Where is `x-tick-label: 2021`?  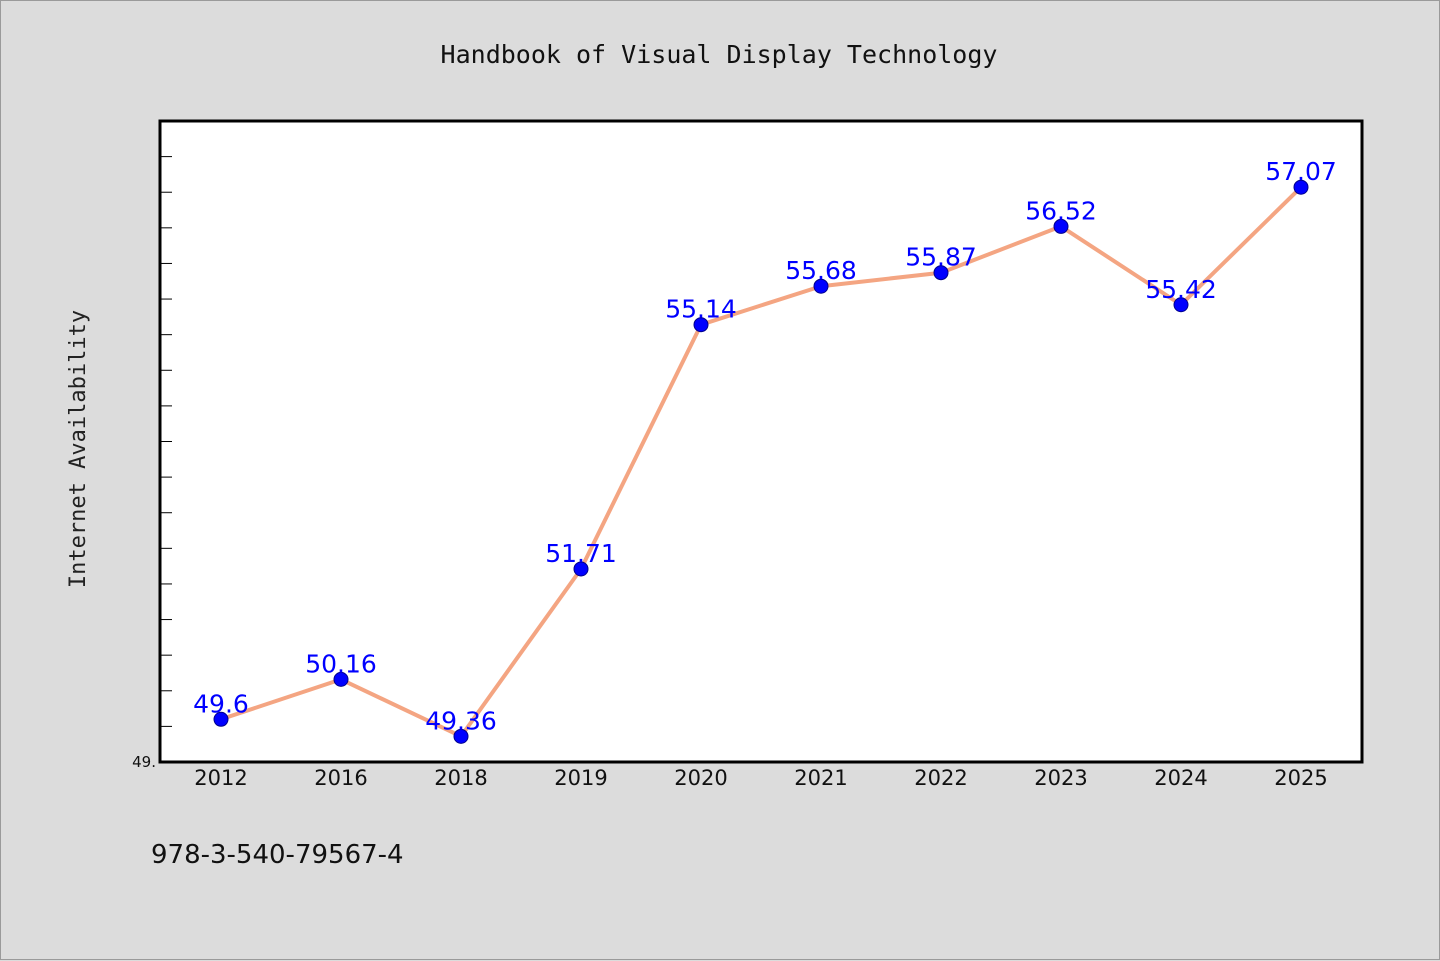 x-tick-label: 2021 is located at coordinates (820, 778).